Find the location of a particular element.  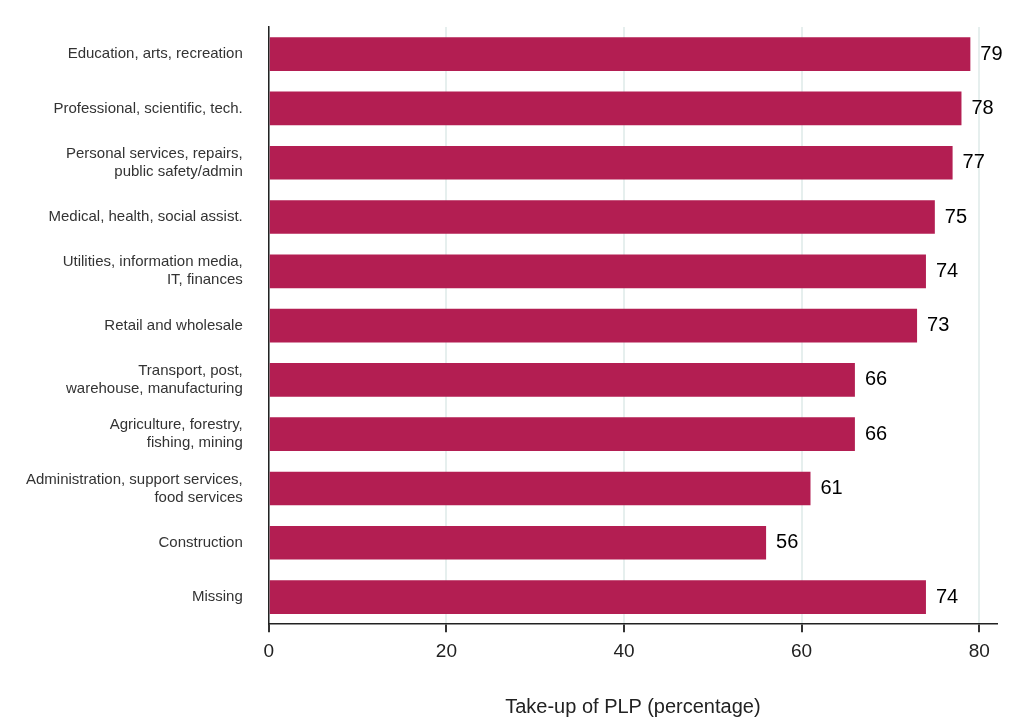

x-tick-label: 20 is located at coordinates (446, 650).